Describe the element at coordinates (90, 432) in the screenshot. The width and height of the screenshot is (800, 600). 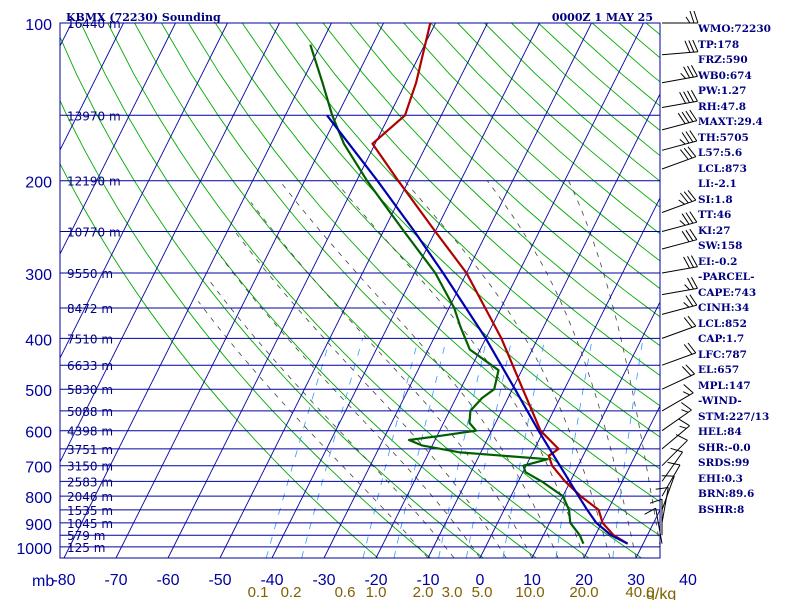
I see `height-tick-label: 4398 m` at that location.